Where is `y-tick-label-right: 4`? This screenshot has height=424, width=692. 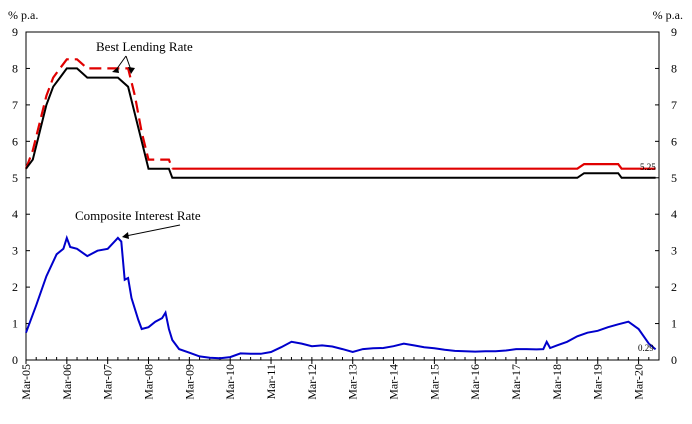 y-tick-label-right: 4 is located at coordinates (674, 214).